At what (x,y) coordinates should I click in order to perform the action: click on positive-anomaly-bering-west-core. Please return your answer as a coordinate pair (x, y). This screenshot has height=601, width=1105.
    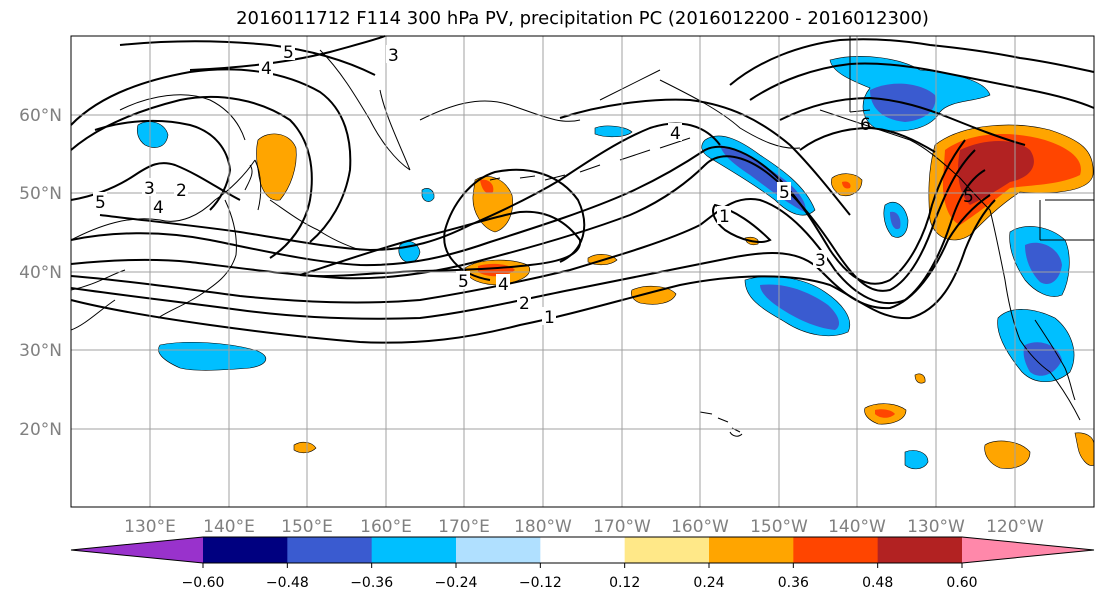
    Looking at the image, I should click on (487, 186).